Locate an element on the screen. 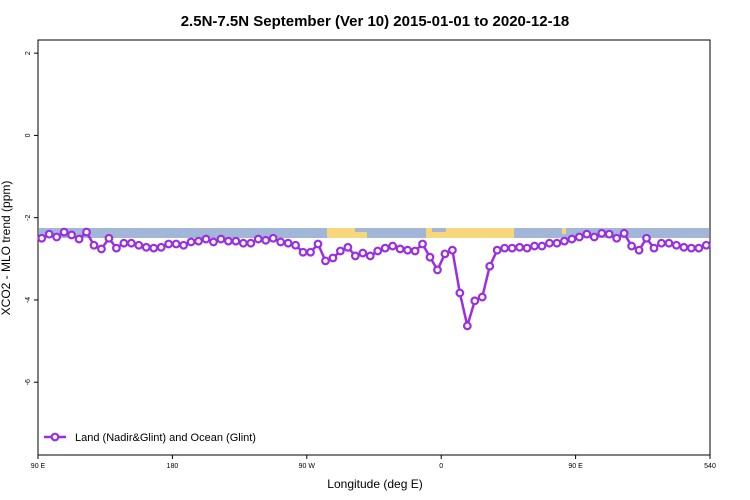 This screenshot has height=500, width=750. x-tick-label: 90 W is located at coordinates (307, 466).